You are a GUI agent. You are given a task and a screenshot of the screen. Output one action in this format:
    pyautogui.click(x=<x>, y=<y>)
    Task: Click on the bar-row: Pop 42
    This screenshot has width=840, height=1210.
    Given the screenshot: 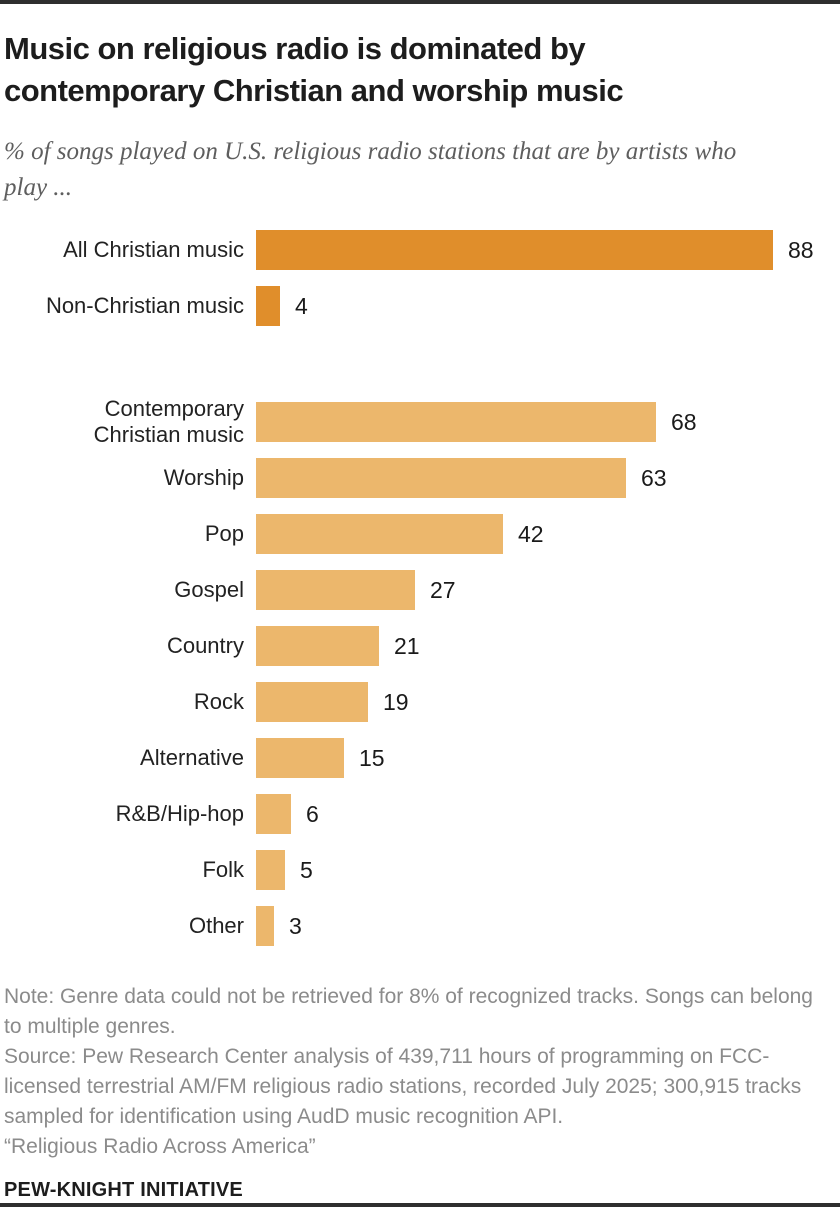 What is the action you would take?
    pyautogui.click(x=419, y=534)
    